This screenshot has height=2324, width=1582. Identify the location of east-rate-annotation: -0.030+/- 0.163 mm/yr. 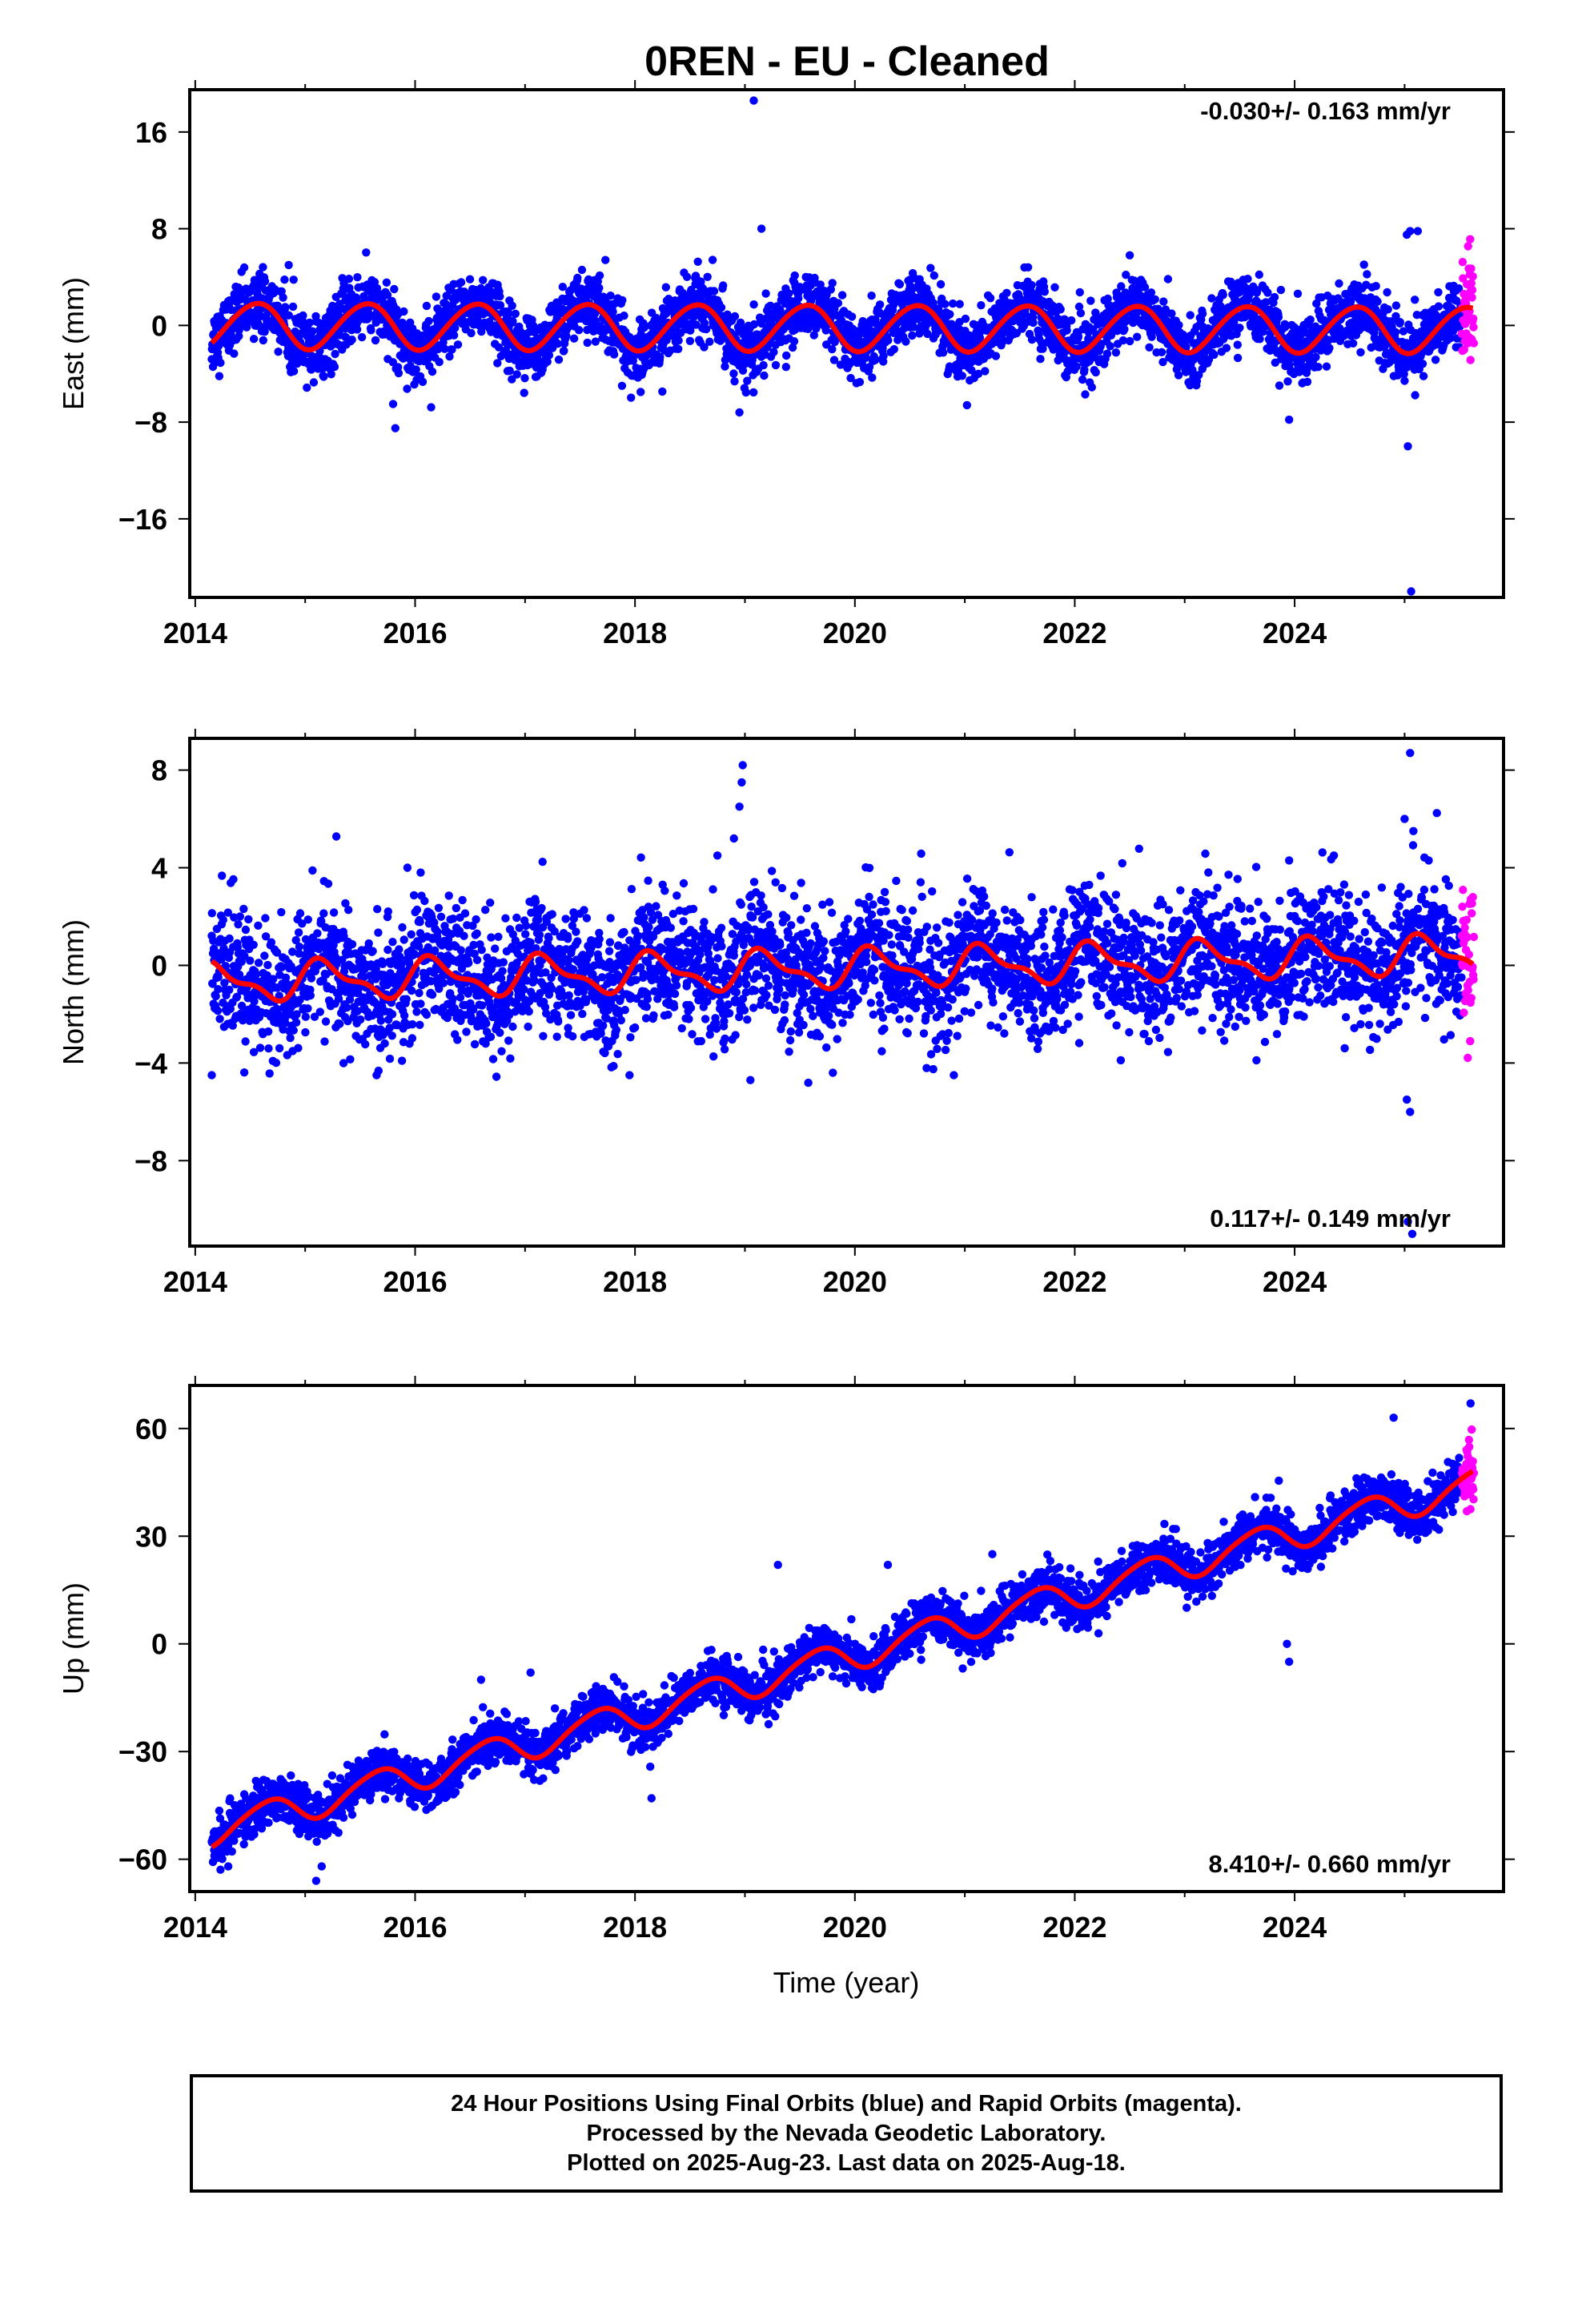
(1326, 111).